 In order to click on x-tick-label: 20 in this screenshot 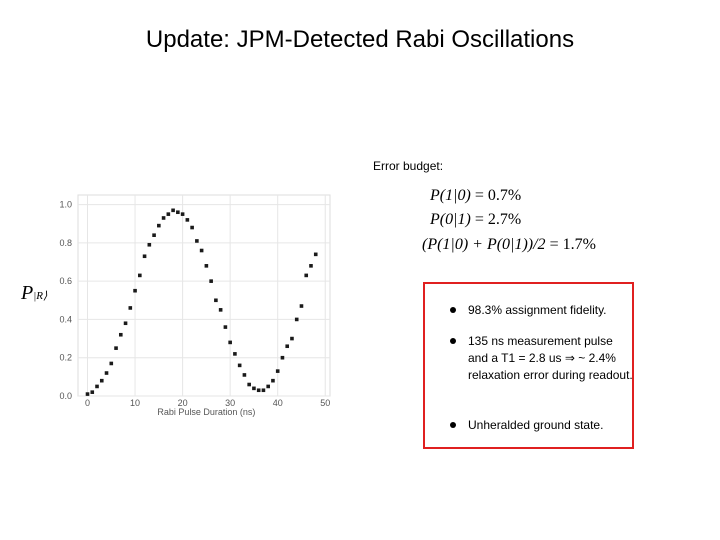, I will do `click(183, 403)`.